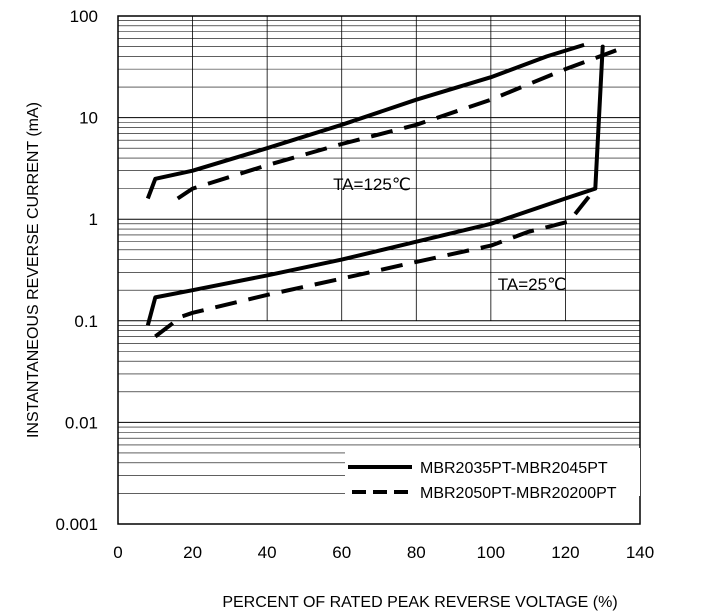  I want to click on x-tick-label: 0, so click(117, 552).